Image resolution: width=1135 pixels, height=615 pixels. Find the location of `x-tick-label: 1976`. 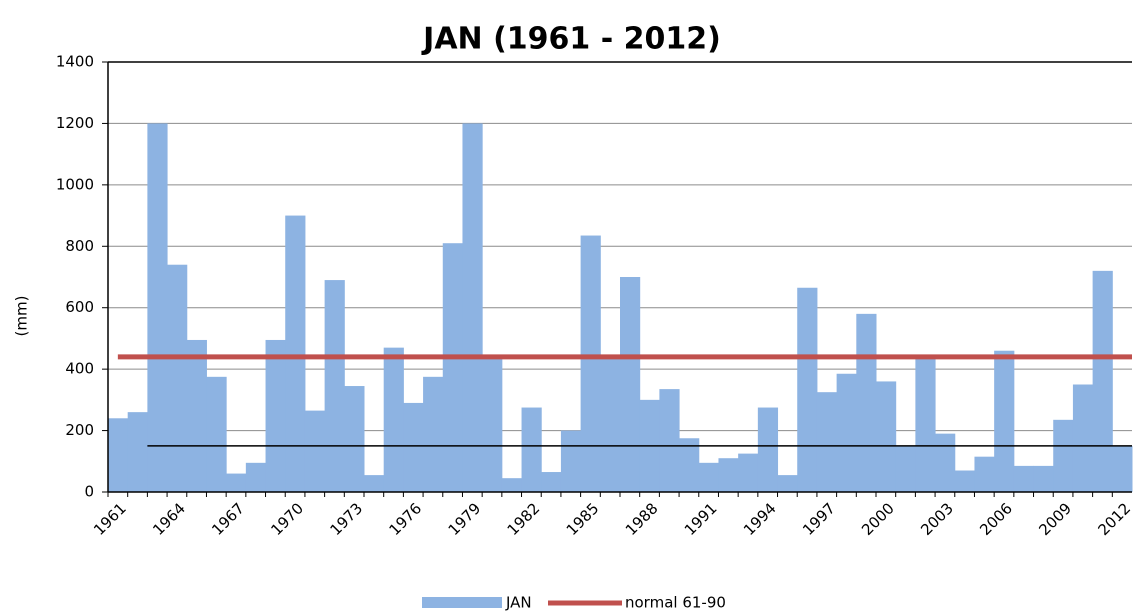

x-tick-label: 1976 is located at coordinates (406, 519).